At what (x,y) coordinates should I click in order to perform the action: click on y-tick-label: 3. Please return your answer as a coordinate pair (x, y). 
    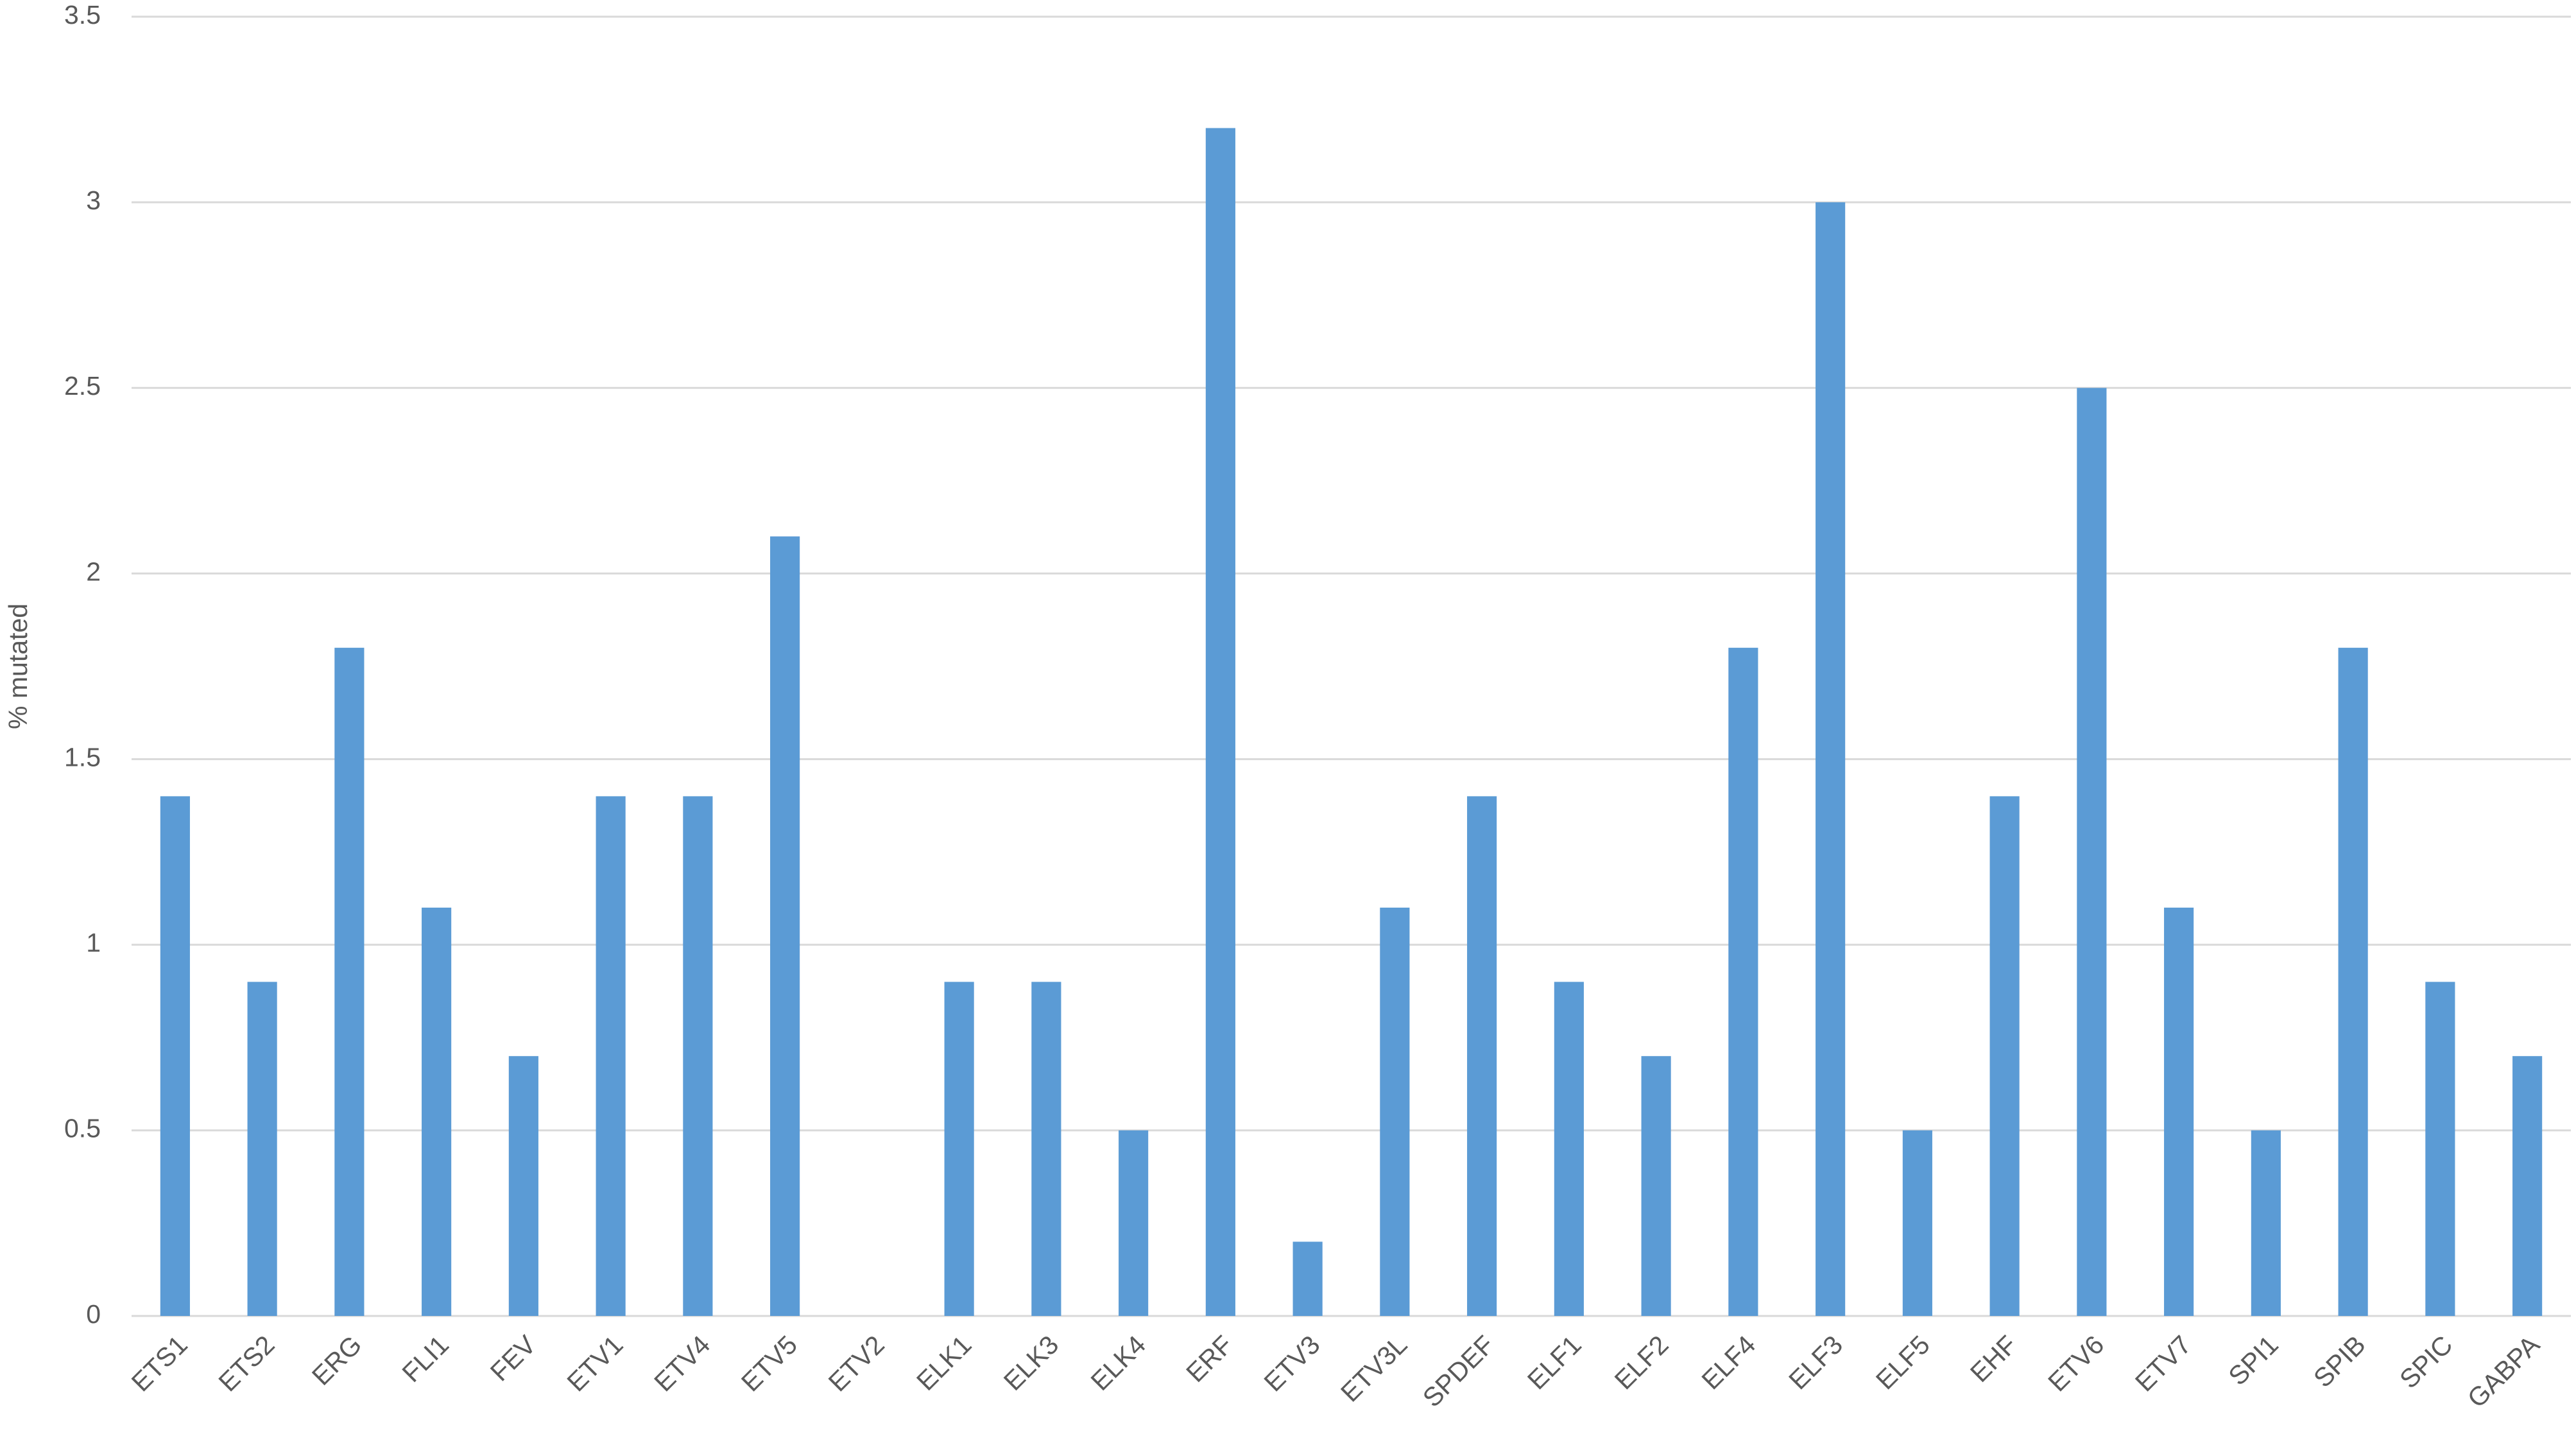
    Looking at the image, I should click on (93, 200).